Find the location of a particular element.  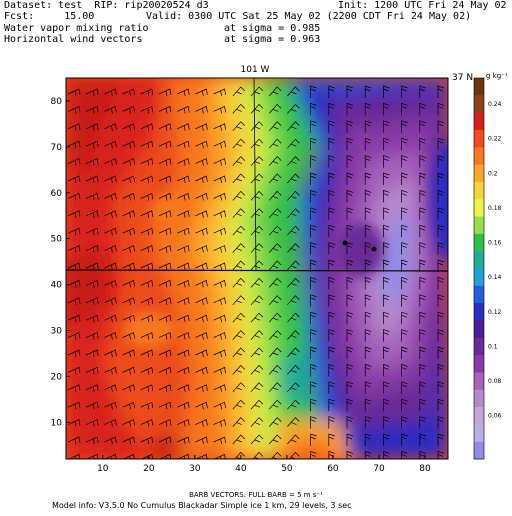

x-tick-label: 10 is located at coordinates (103, 469).